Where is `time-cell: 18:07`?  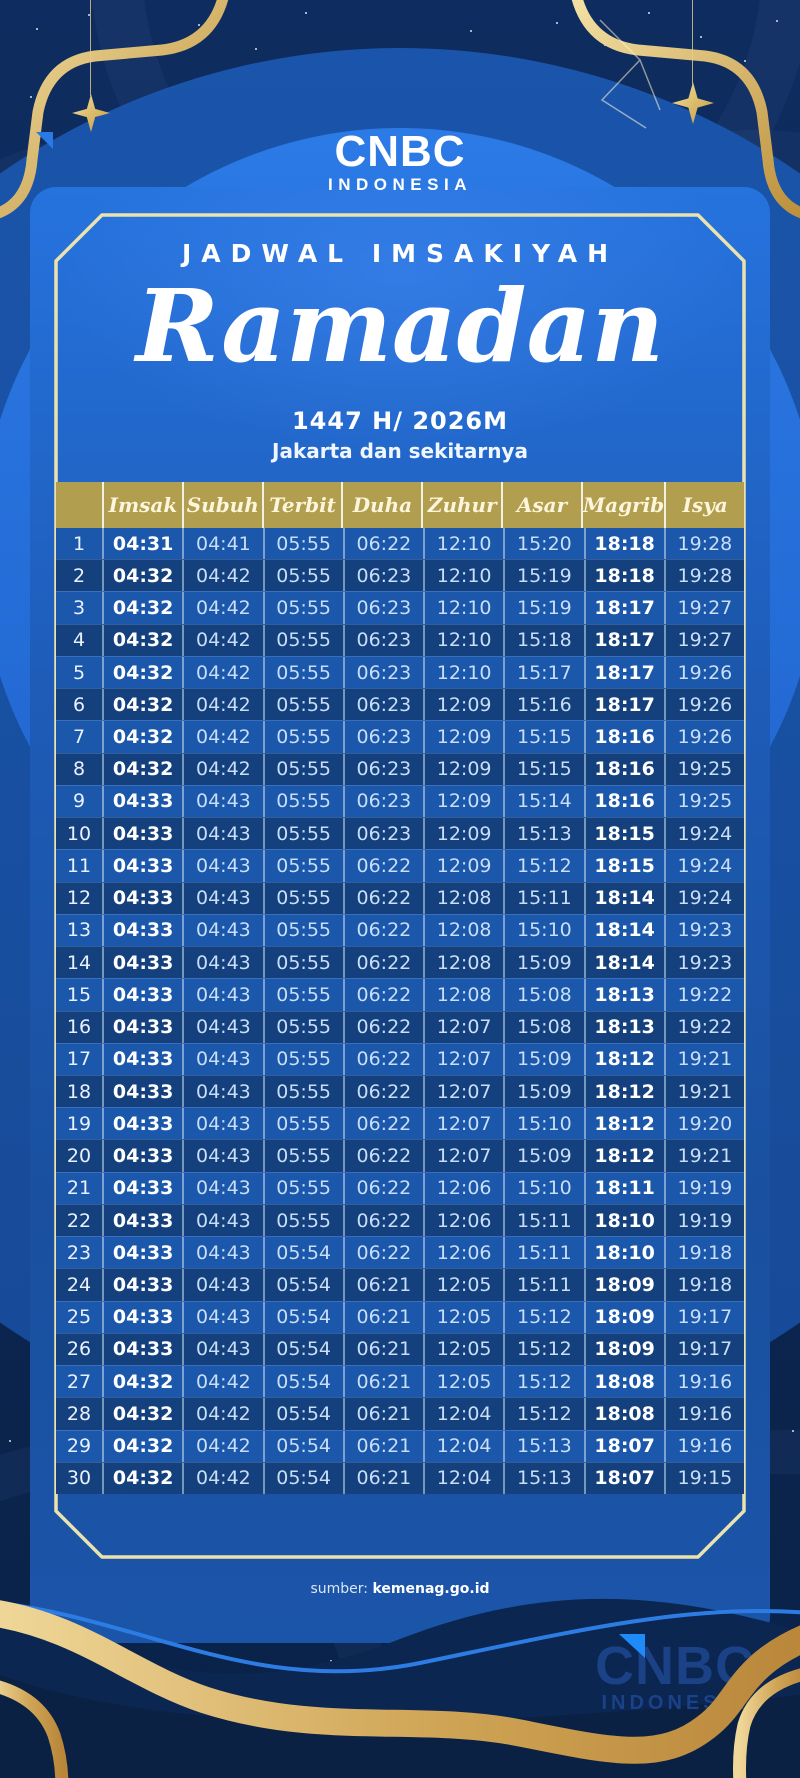 time-cell: 18:07 is located at coordinates (623, 1446).